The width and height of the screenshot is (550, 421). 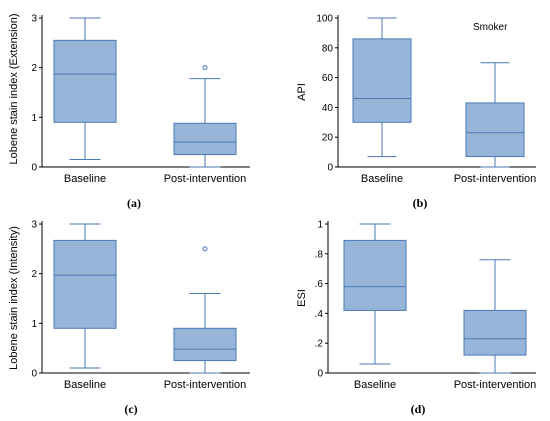 I want to click on panel-a-category-label: Post-intervention, so click(x=205, y=179).